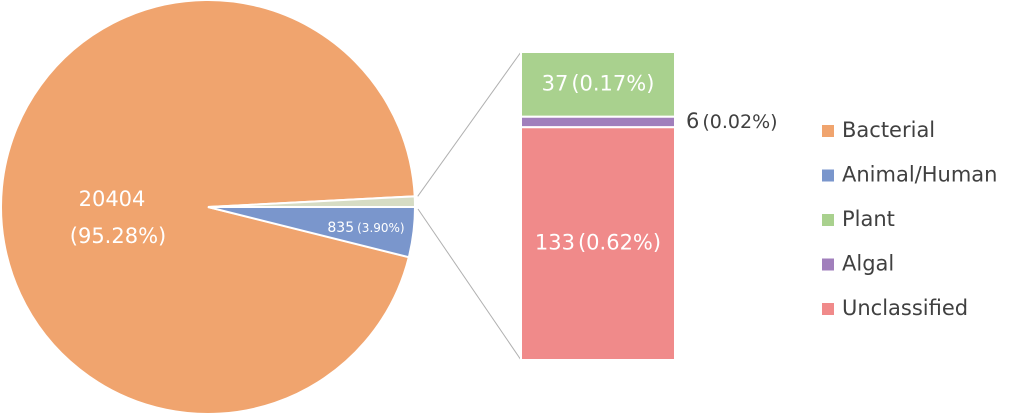  Describe the element at coordinates (340, 228) in the screenshot. I see `label-value: 835` at that location.